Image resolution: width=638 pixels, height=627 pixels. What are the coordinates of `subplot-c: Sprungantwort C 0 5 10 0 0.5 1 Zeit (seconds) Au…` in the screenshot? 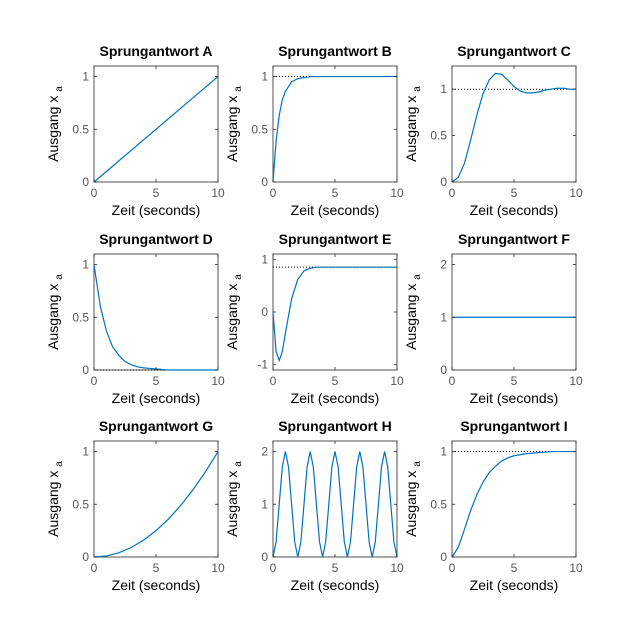 It's located at (493, 130).